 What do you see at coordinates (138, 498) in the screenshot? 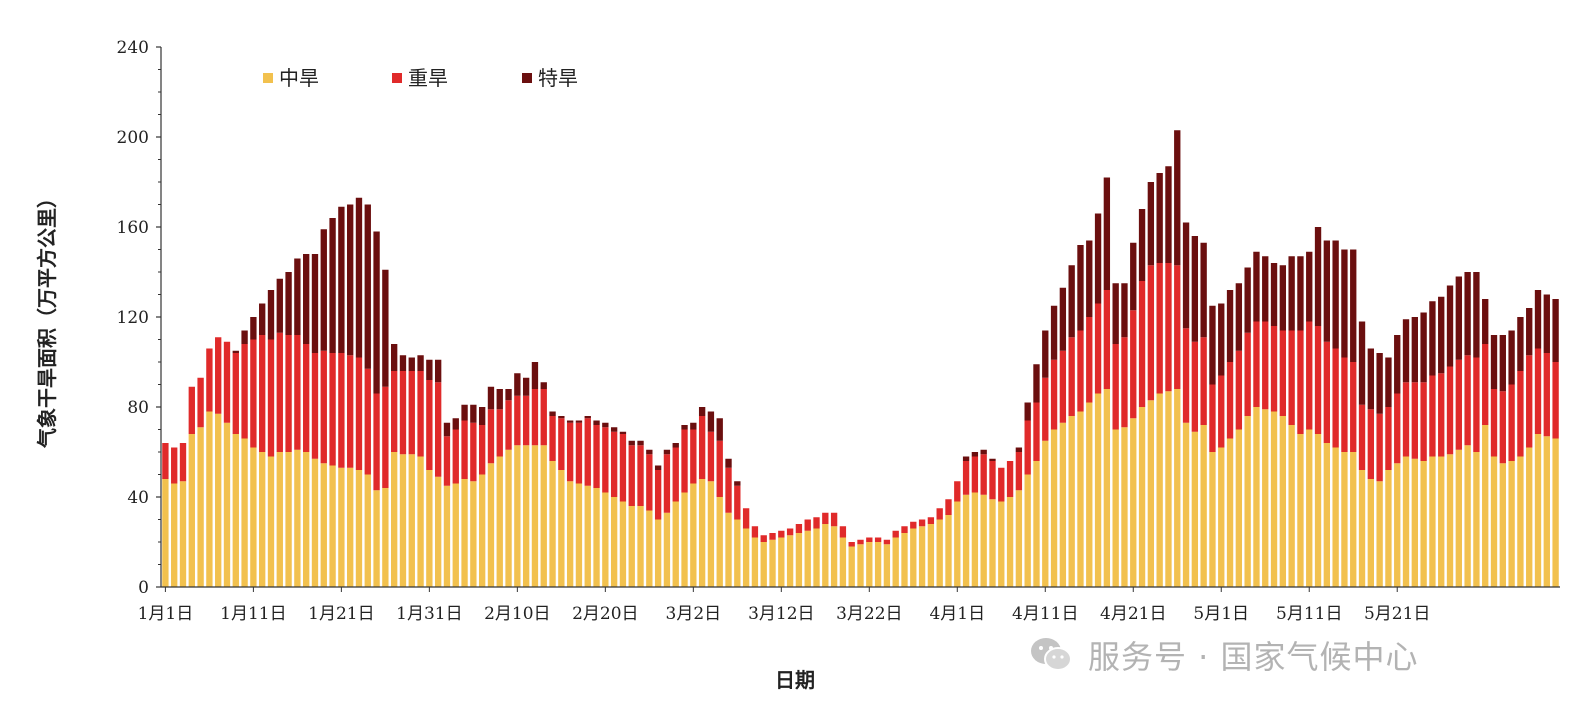
I see `y-tick-label: 40` at bounding box center [138, 498].